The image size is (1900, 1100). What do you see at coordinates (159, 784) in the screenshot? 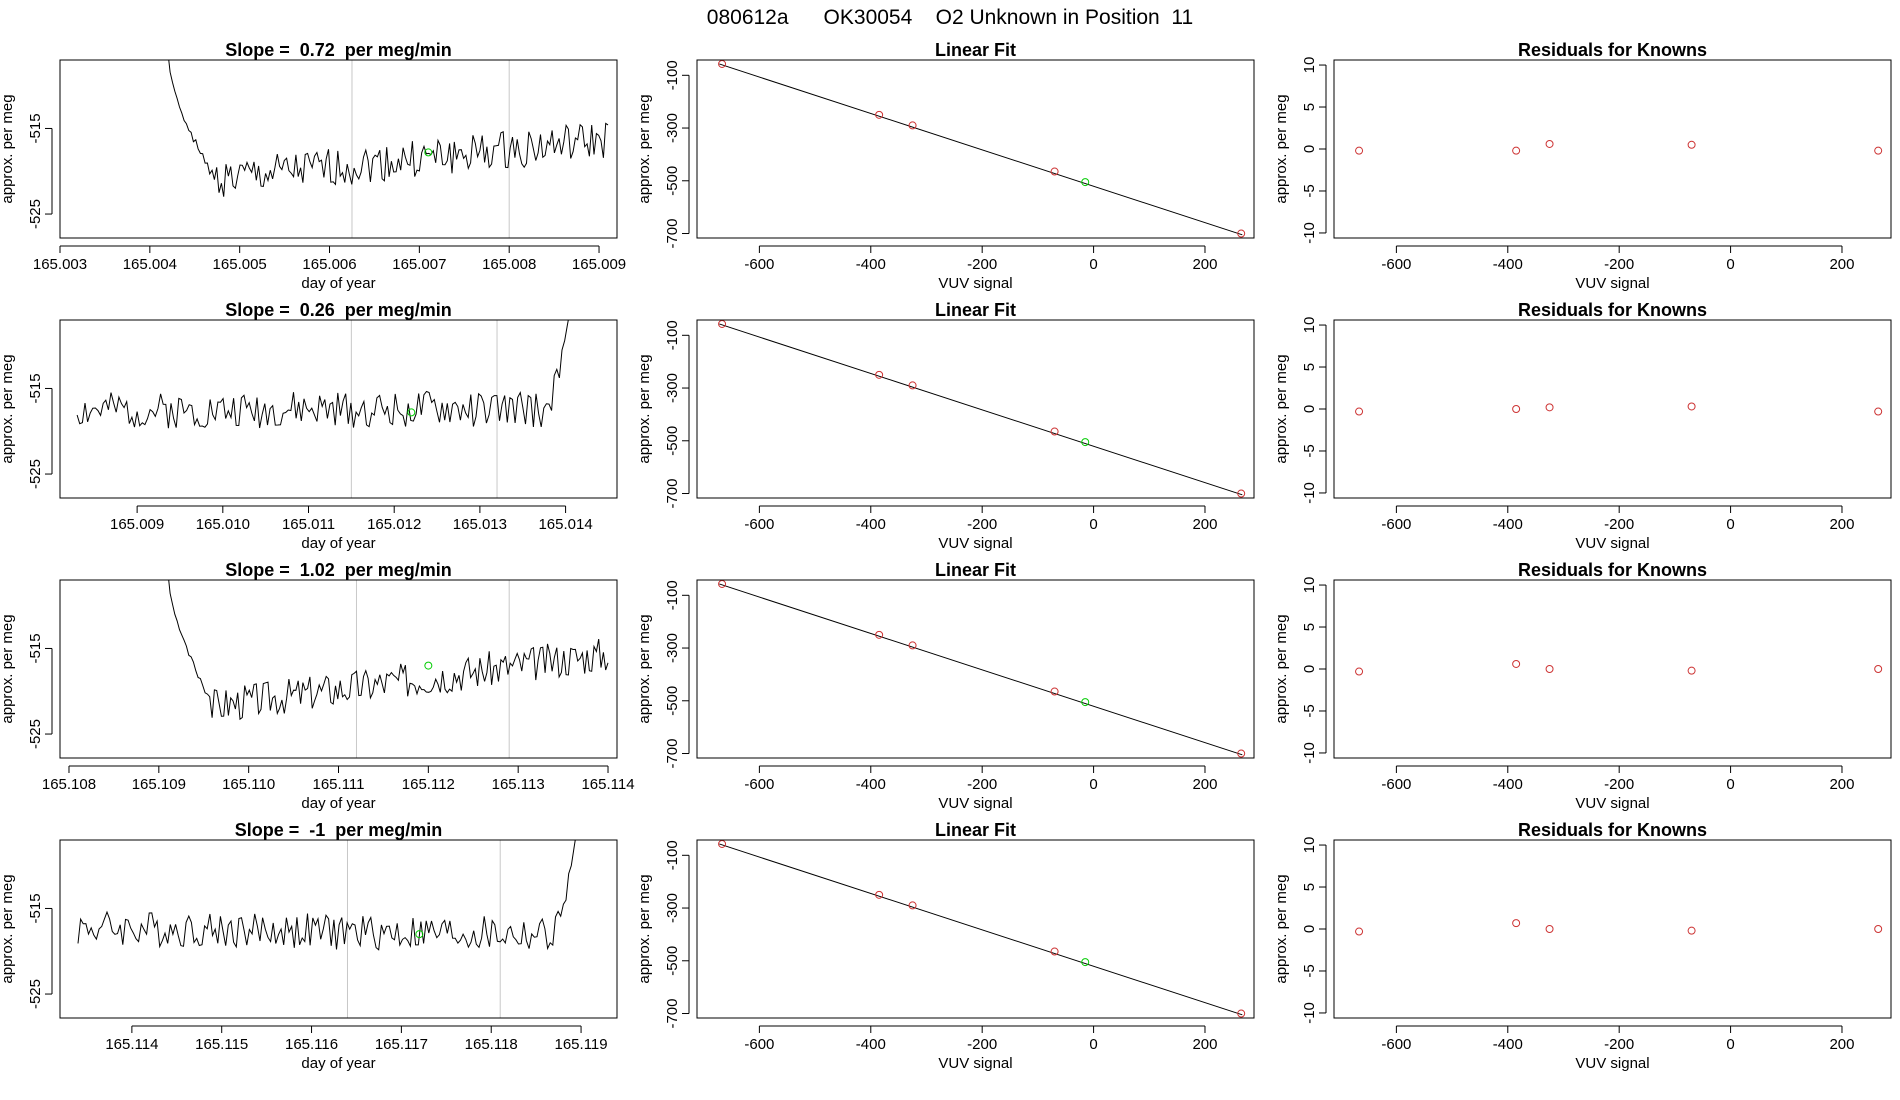
I see `x-tick-label: 165.109` at bounding box center [159, 784].